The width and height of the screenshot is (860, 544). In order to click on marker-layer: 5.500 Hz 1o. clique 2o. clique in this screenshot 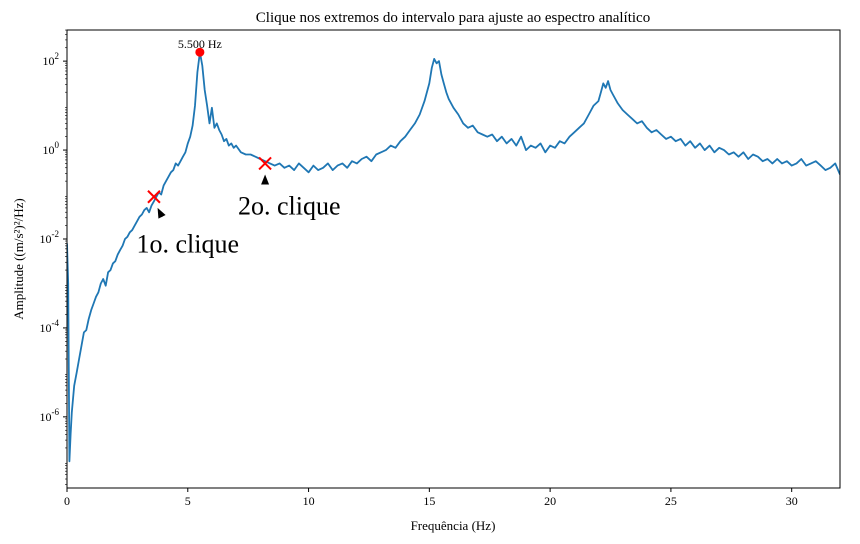, I will do `click(239, 147)`.